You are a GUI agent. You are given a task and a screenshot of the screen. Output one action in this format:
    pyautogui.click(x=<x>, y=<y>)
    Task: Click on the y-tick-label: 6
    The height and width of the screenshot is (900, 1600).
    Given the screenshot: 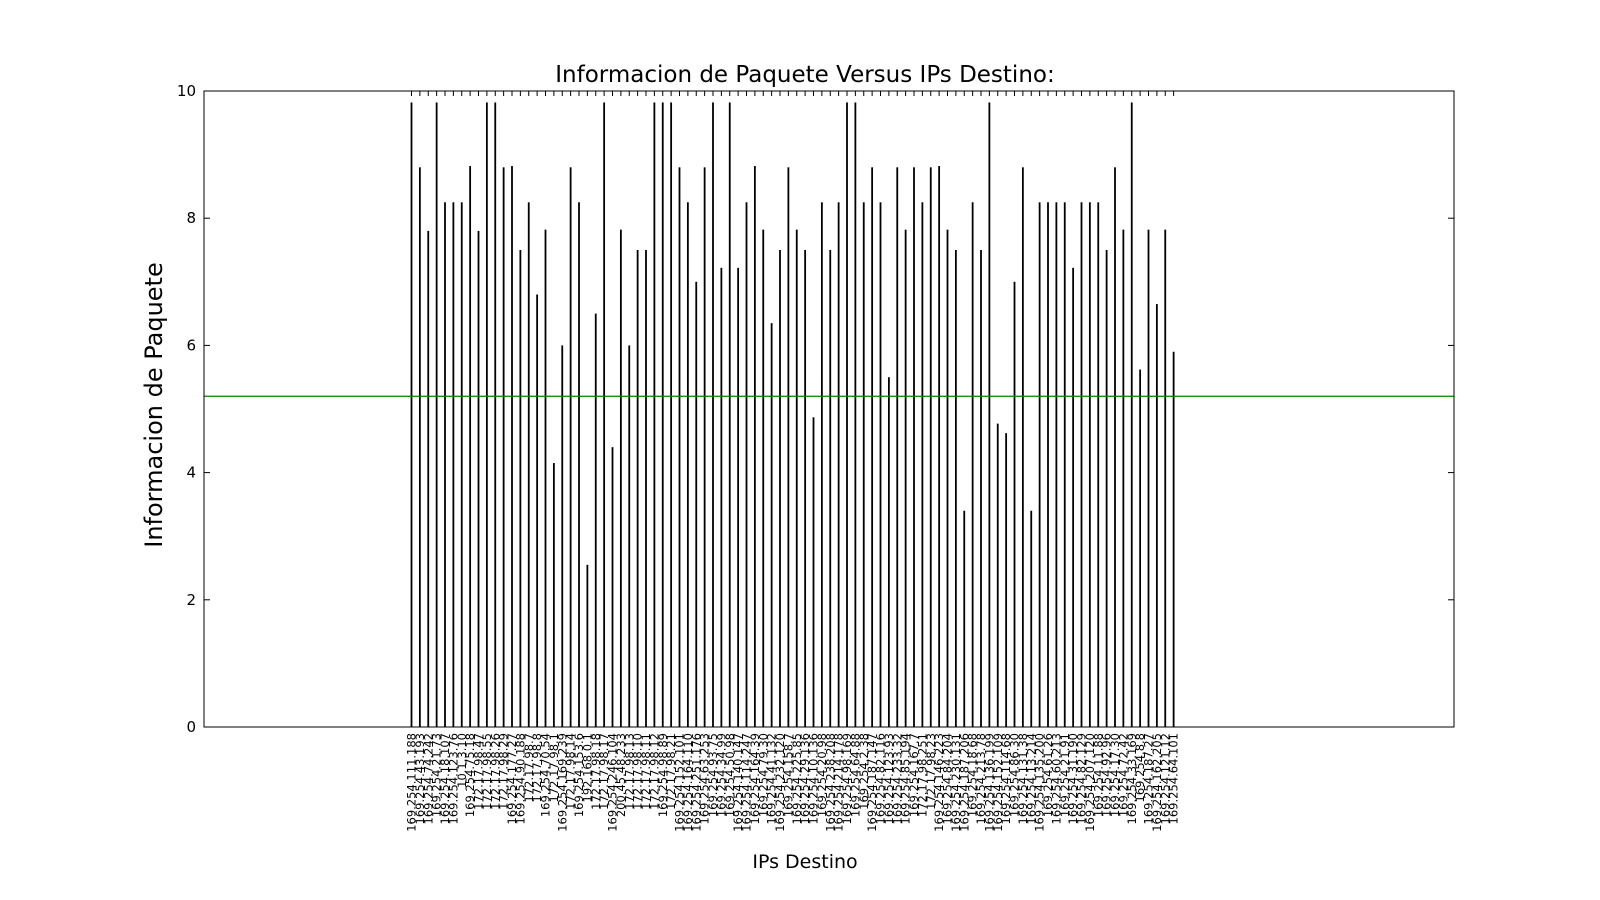 What is the action you would take?
    pyautogui.click(x=191, y=345)
    